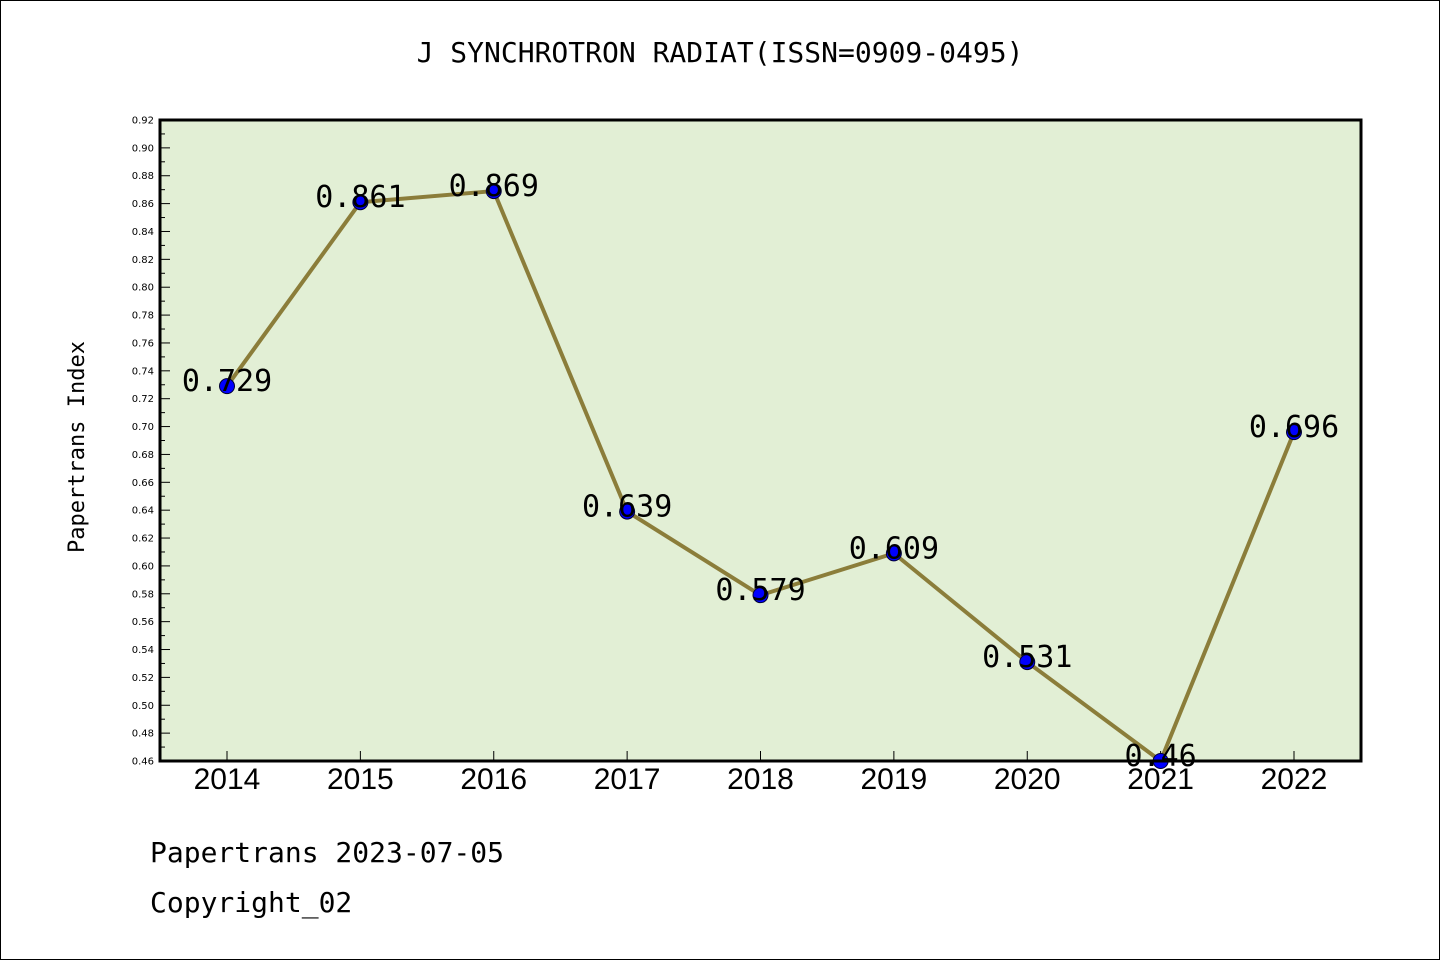  What do you see at coordinates (143, 734) in the screenshot?
I see `y-tick-label: 0.48` at bounding box center [143, 734].